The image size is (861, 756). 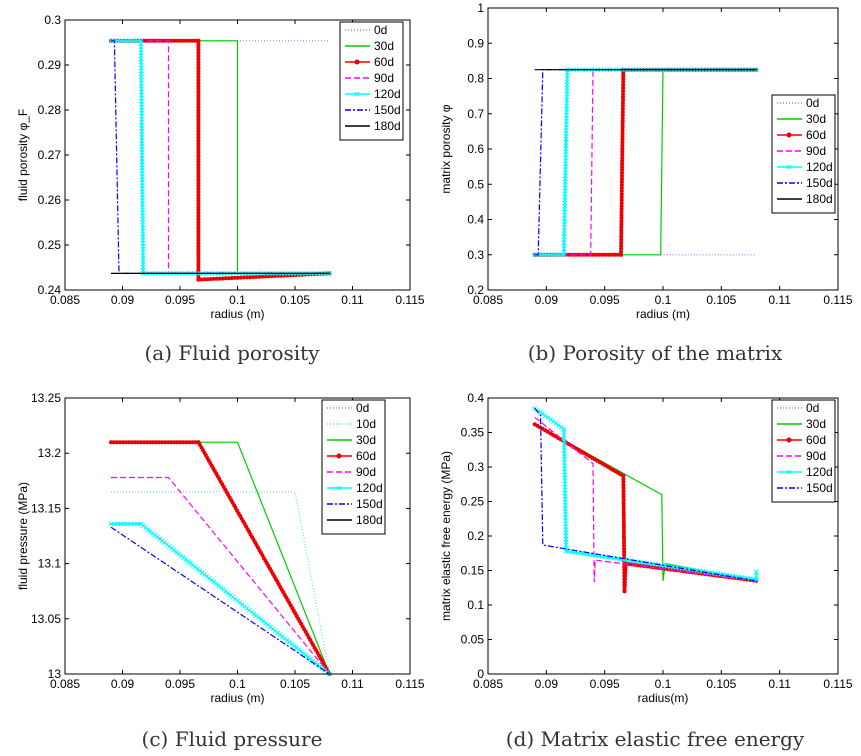 I want to click on y-axis-label: fluid porosity φ_F, so click(x=23, y=155).